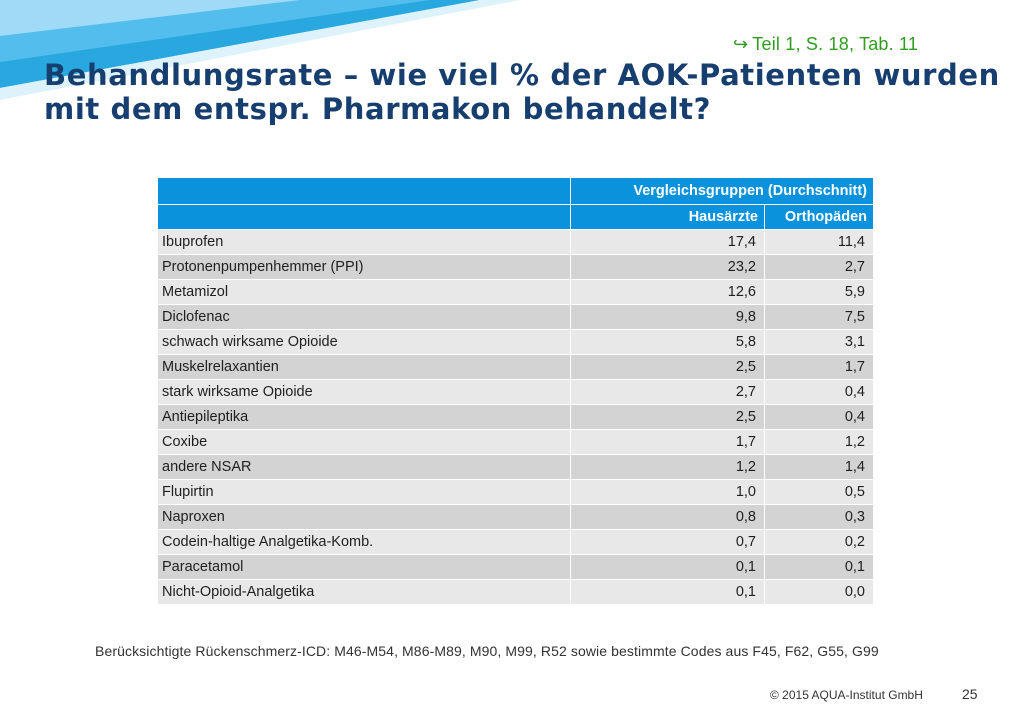  I want to click on source-reference: ↪ Teil 1, S. 18, Tab. 11, so click(825, 44).